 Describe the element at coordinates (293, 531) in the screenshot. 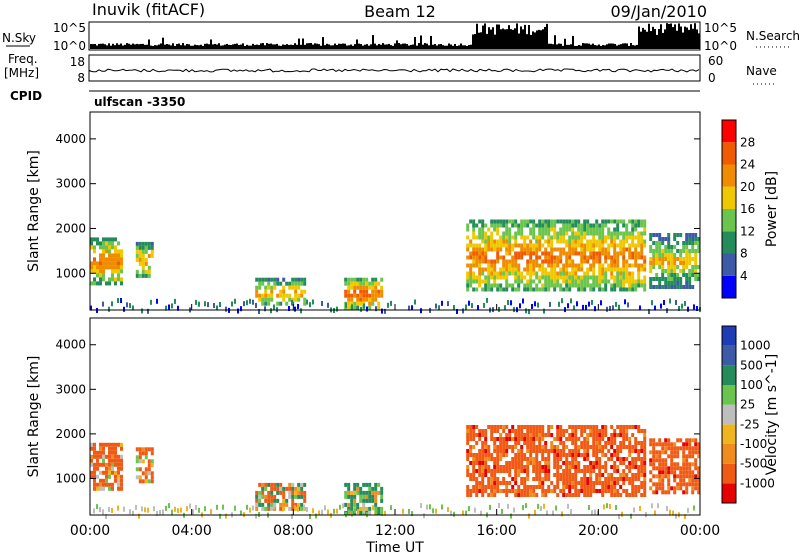

I see `x-tick-label: 08:00` at that location.